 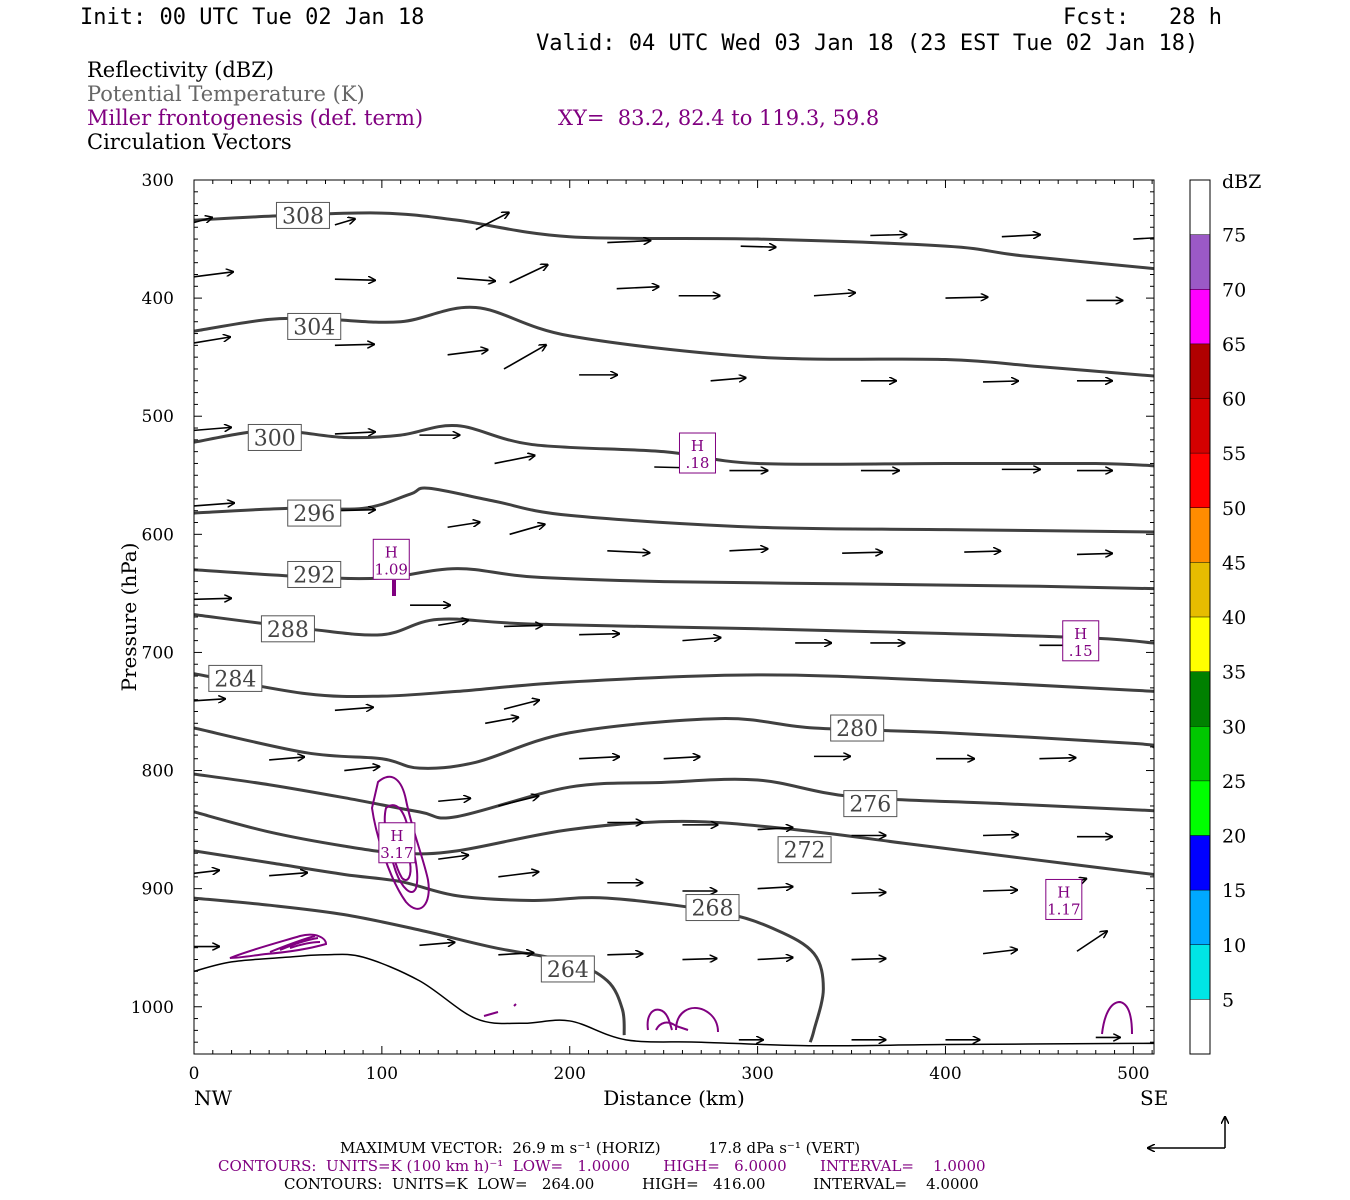 What do you see at coordinates (181, 70) in the screenshot?
I see `legend-reflectivity: Reflectivity (dBZ)` at bounding box center [181, 70].